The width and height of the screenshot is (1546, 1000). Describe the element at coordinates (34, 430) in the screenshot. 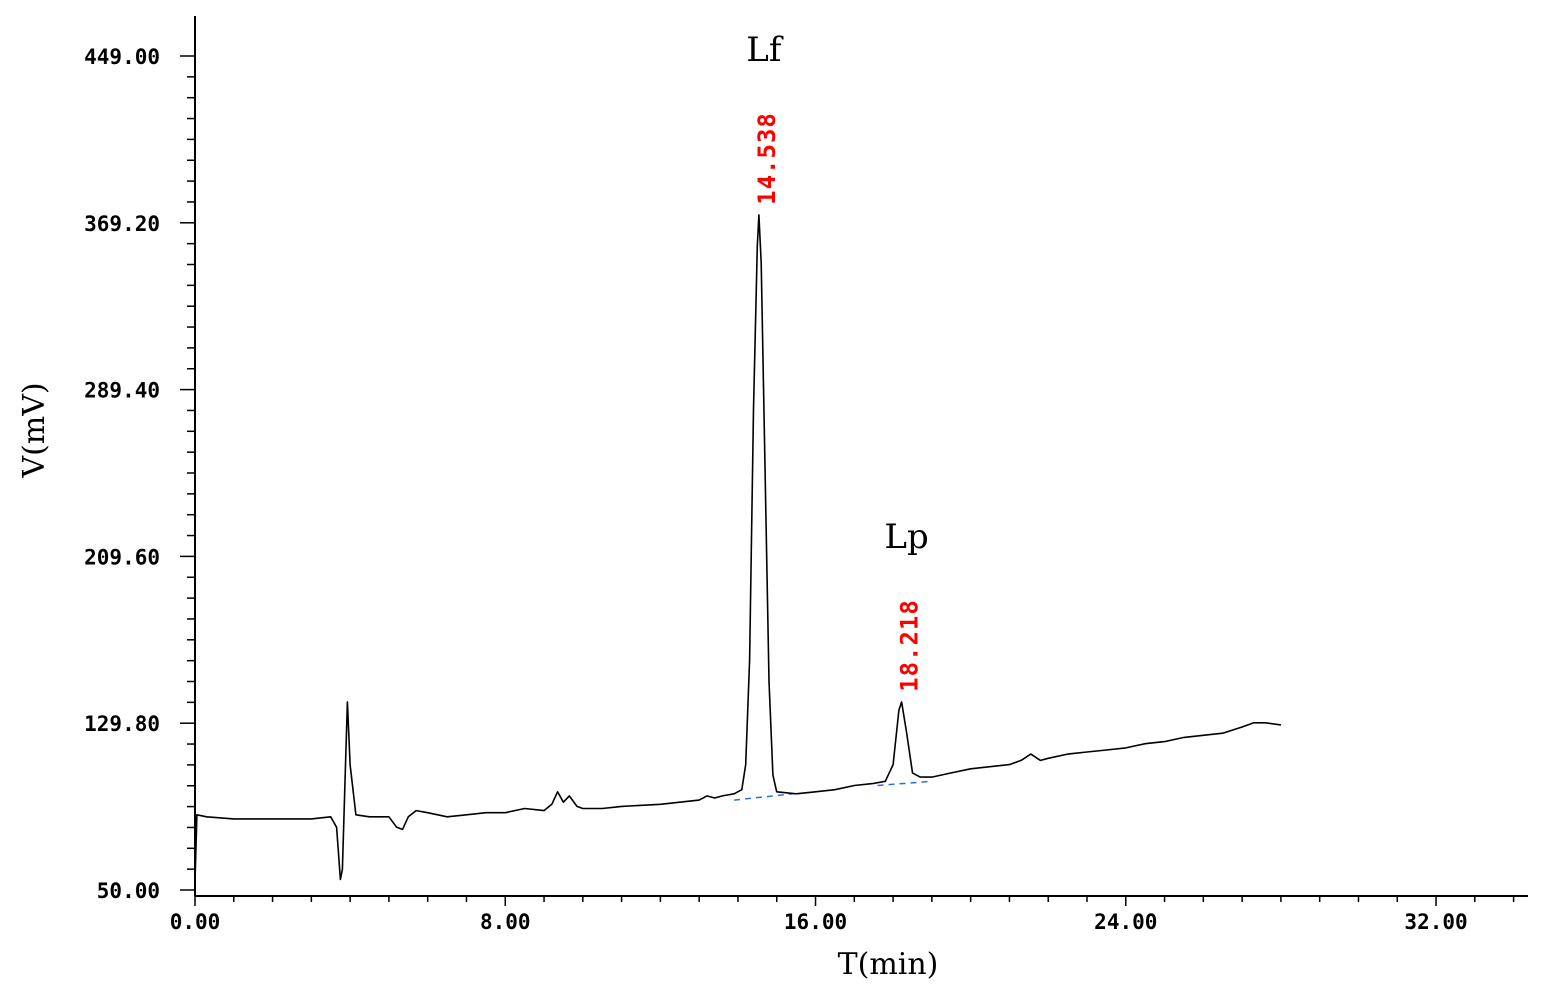

I see `y-axis-title: V(mV)` at that location.